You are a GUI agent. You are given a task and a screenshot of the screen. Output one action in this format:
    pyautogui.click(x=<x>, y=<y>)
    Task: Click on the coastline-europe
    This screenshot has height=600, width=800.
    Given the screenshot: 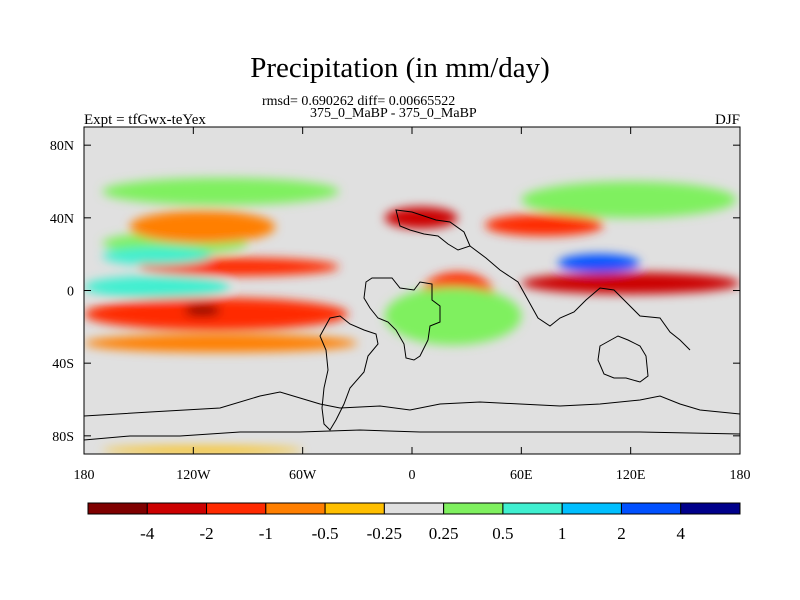 What is the action you would take?
    pyautogui.click(x=433, y=230)
    